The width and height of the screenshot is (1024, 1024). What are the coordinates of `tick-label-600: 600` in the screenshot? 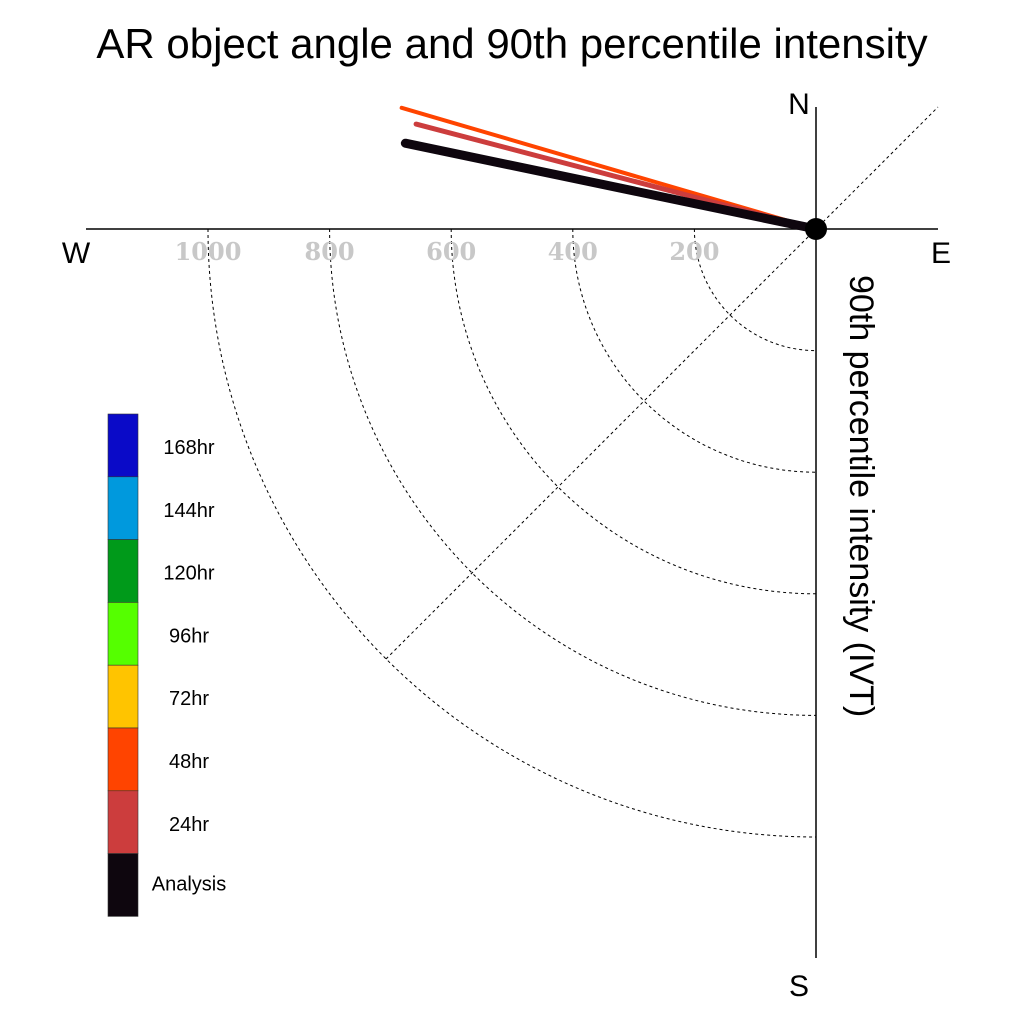 It's located at (451, 251).